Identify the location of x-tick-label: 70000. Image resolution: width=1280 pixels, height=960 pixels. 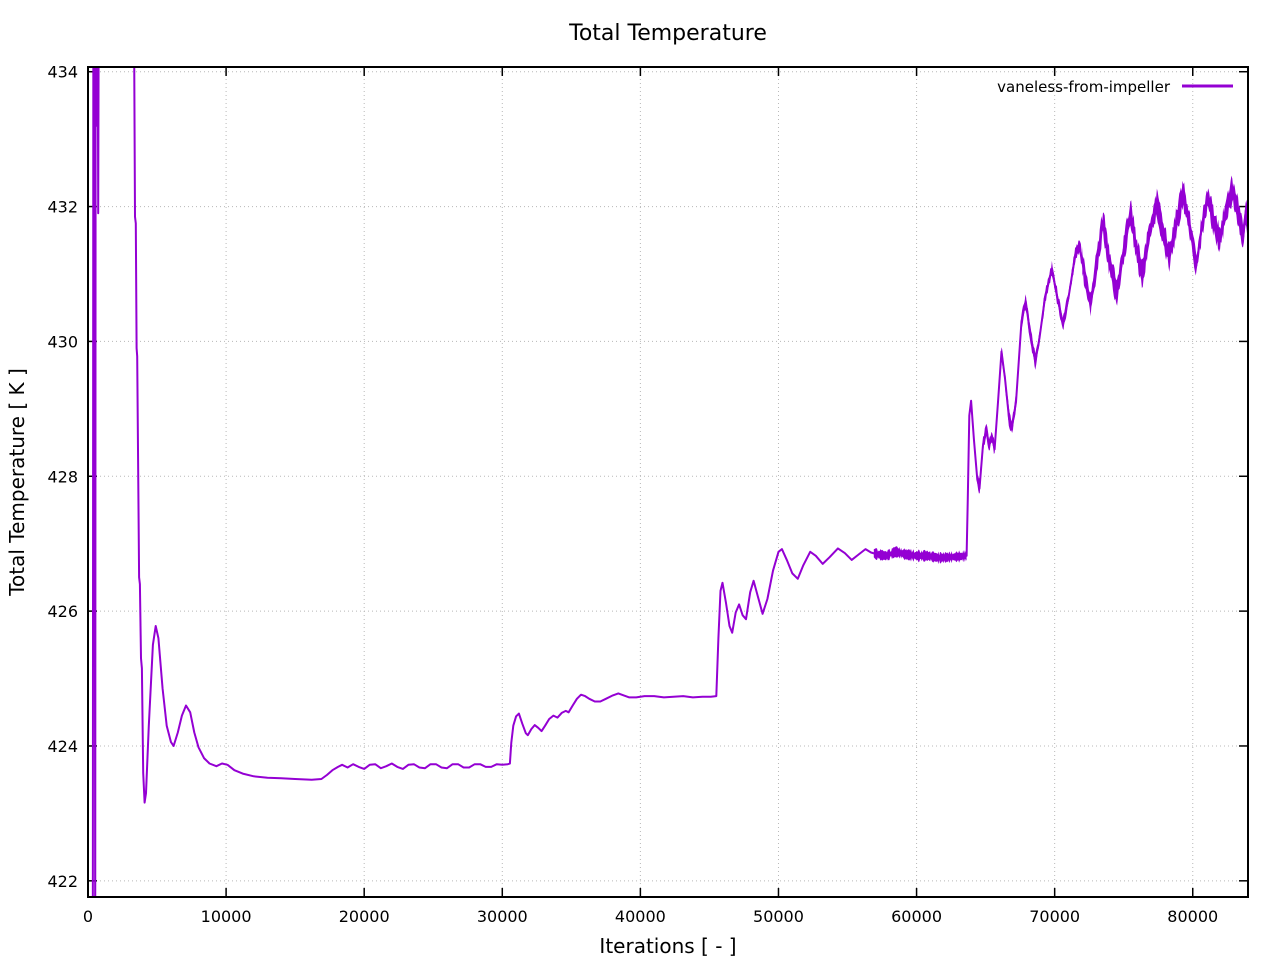
(1054, 916).